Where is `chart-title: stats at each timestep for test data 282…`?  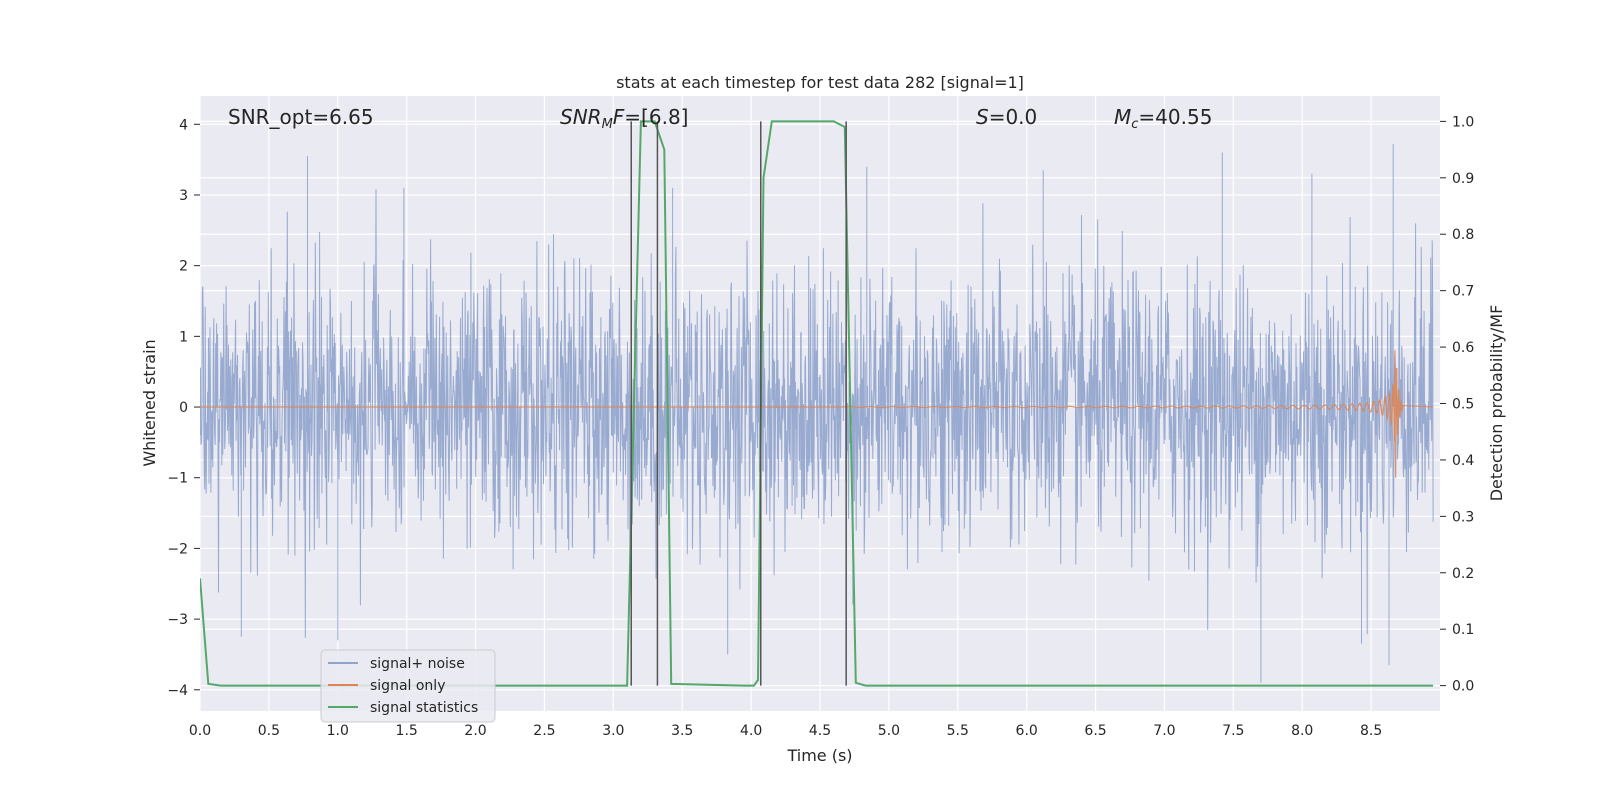
chart-title: stats at each timestep for test data 282… is located at coordinates (820, 82).